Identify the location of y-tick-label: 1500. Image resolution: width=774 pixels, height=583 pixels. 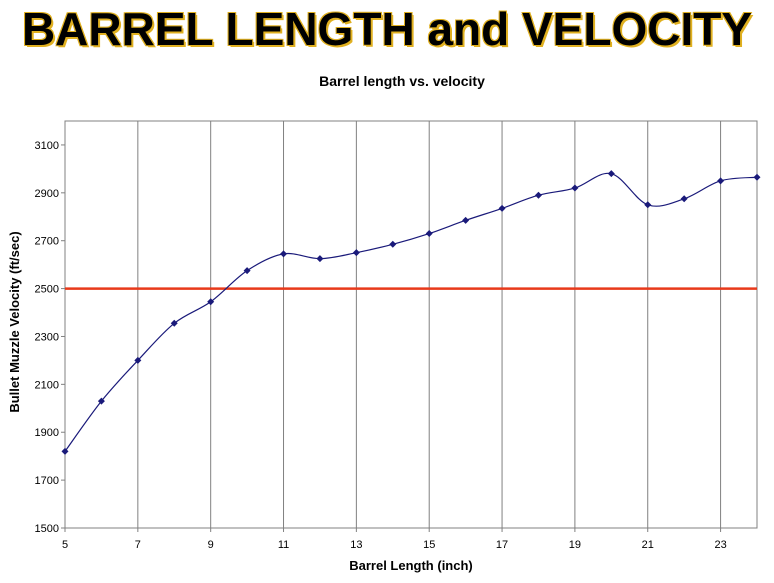
(47, 529).